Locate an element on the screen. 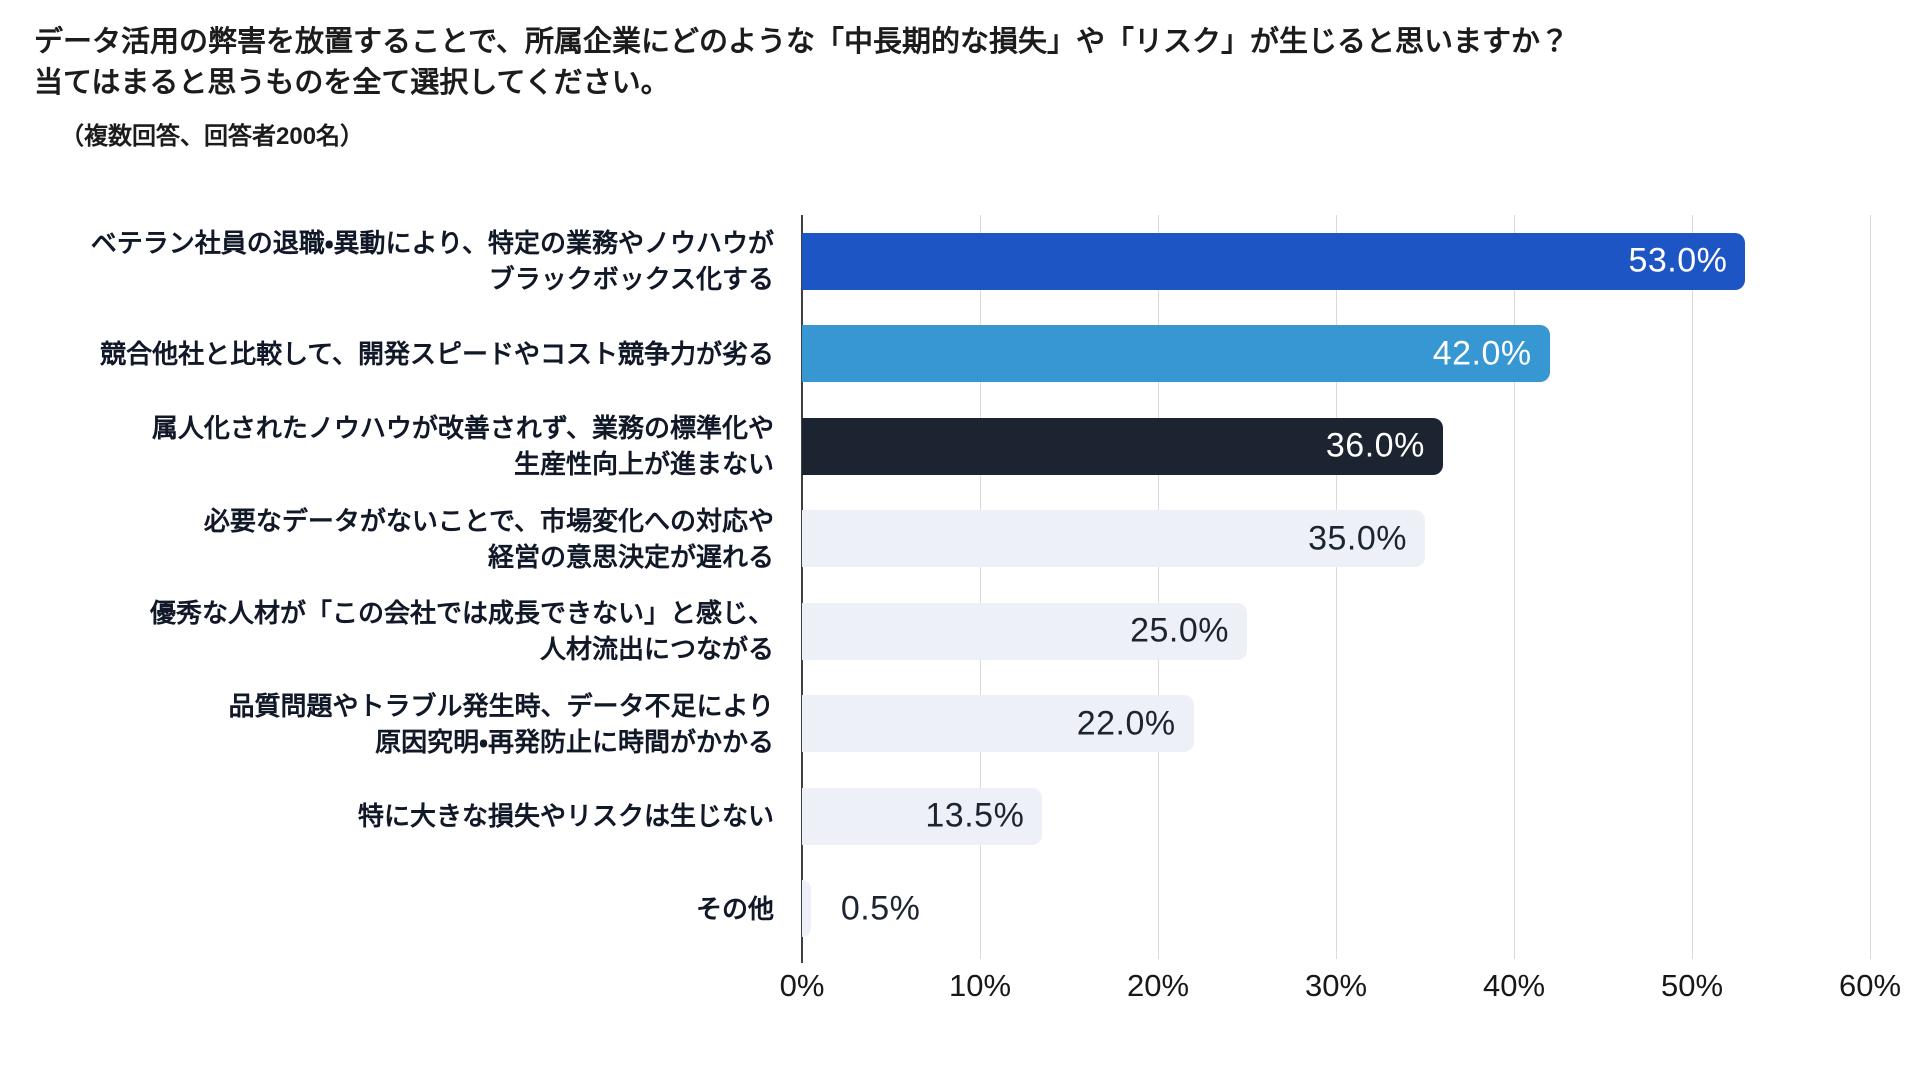  bar: 42.0% is located at coordinates (1176, 354).